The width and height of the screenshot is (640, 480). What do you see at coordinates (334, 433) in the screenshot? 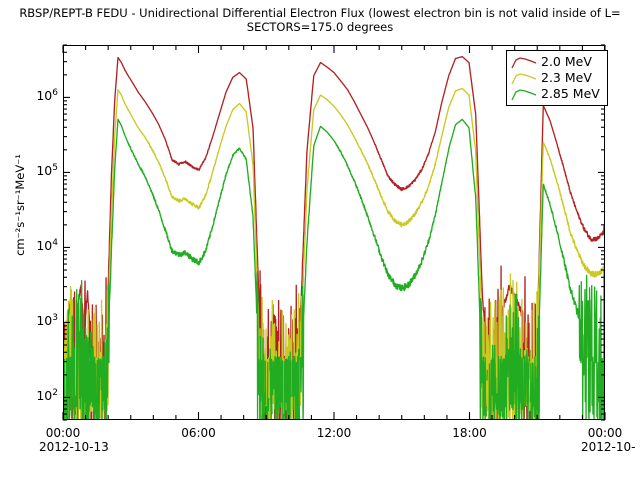
I see `x-tick-label: 12:00` at bounding box center [334, 433].